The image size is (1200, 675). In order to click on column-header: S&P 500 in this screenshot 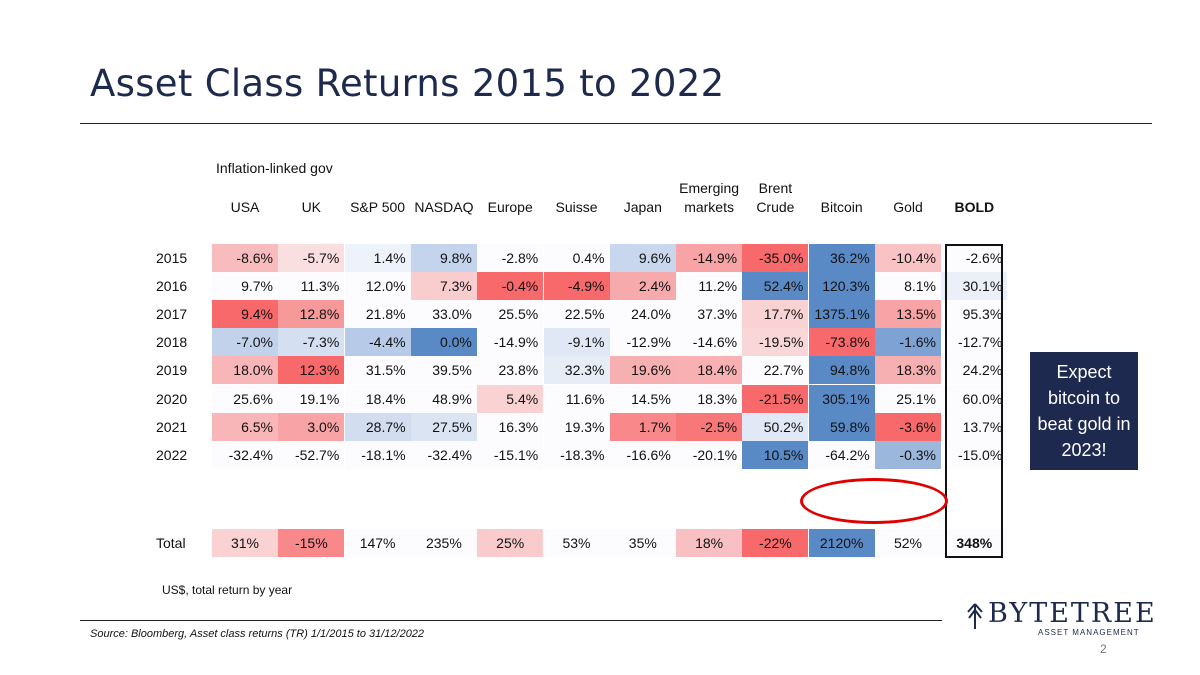, I will do `click(378, 197)`.